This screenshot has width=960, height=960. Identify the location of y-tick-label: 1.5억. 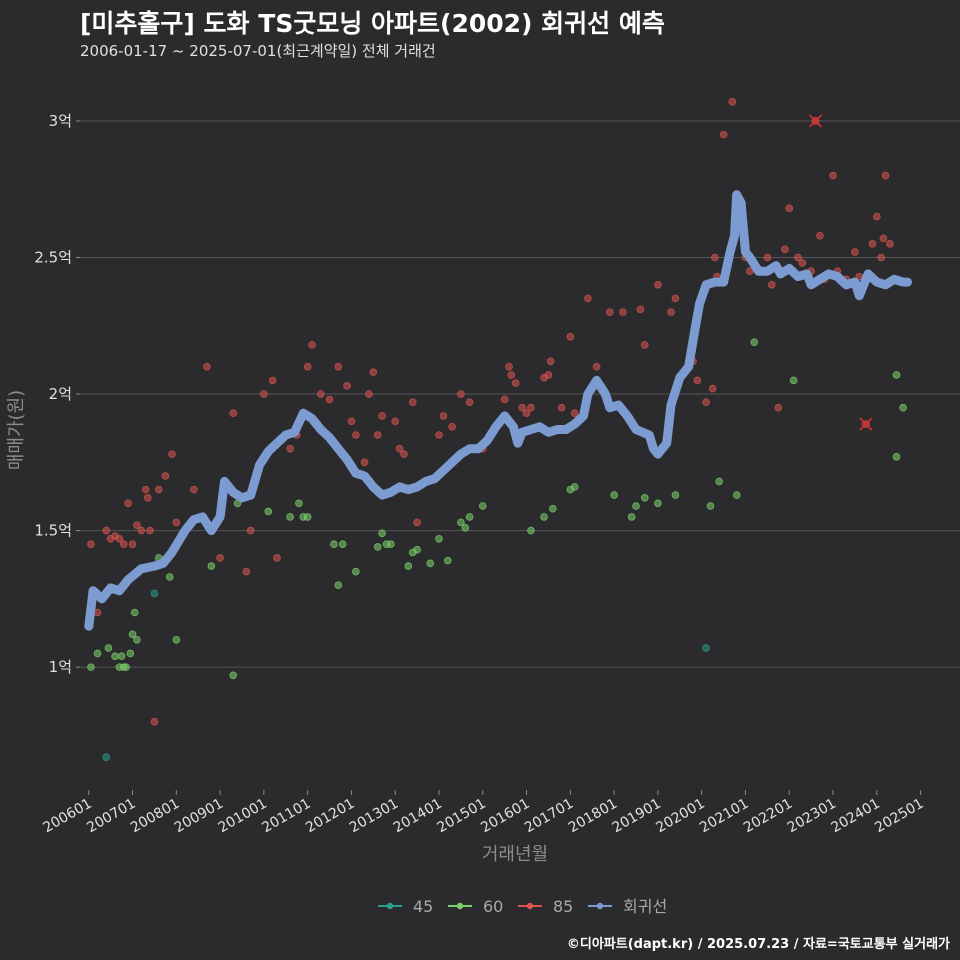
(53, 531).